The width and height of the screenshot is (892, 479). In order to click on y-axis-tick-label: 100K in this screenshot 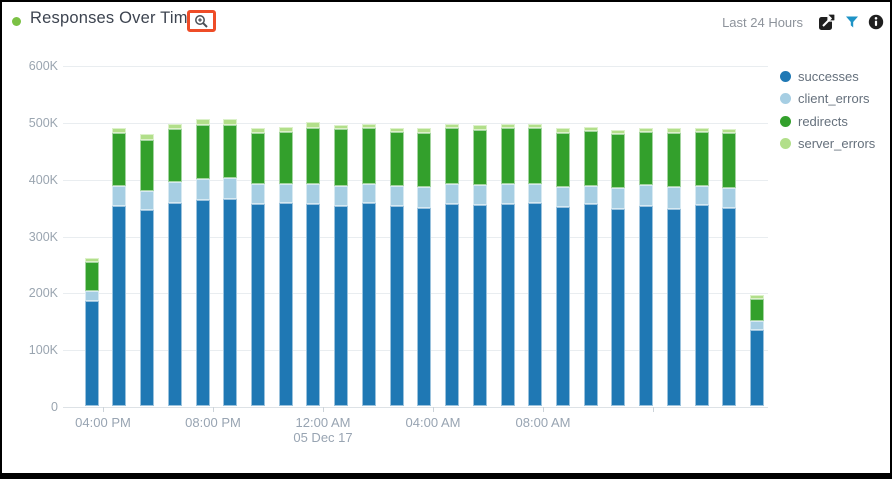, I will do `click(43, 350)`.